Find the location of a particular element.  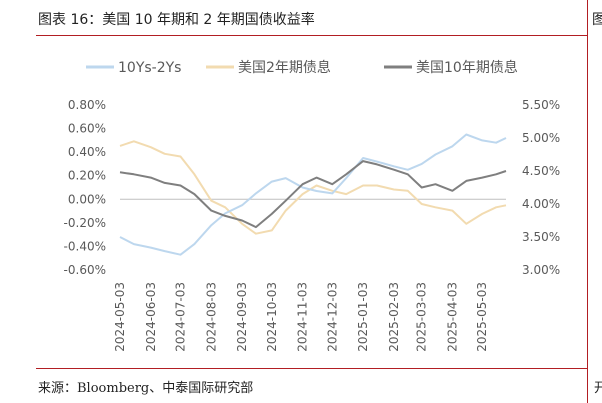

source-note: 来源：Bloomberg、中泰国际研究部 is located at coordinates (146, 388).